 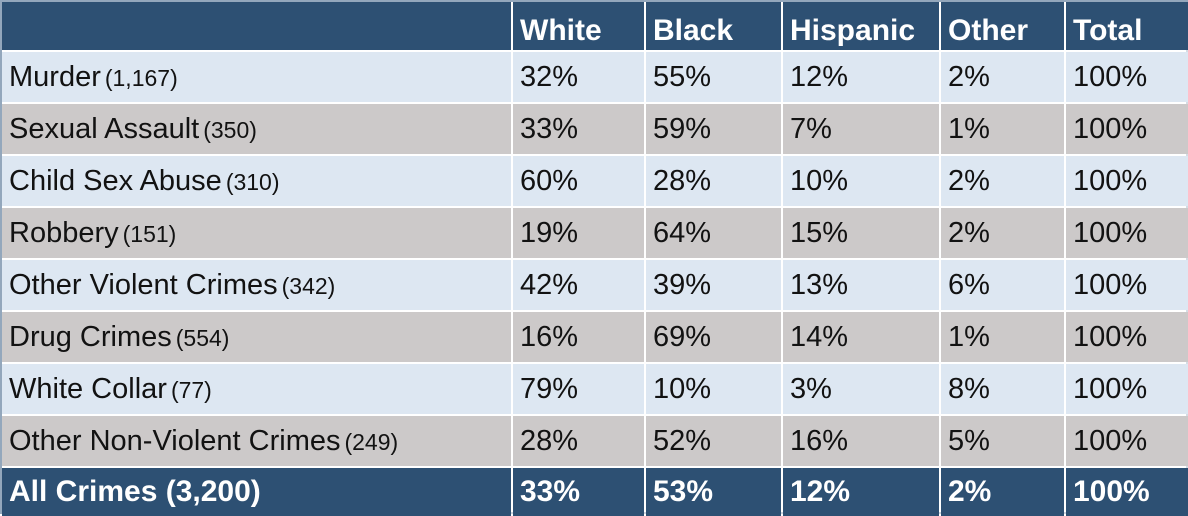 I want to click on table-row-all-crimes-total: All Crimes (3,200) 33% 53% 12% 2% 100%, so click(x=595, y=491).